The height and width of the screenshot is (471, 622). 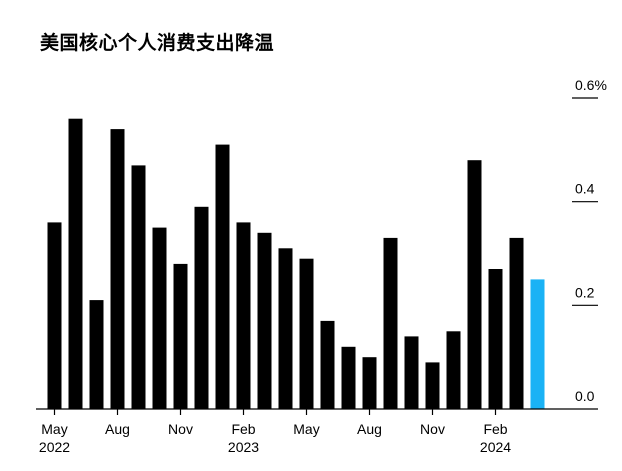 I want to click on x-tick-year-label: 2024, so click(x=495, y=447).